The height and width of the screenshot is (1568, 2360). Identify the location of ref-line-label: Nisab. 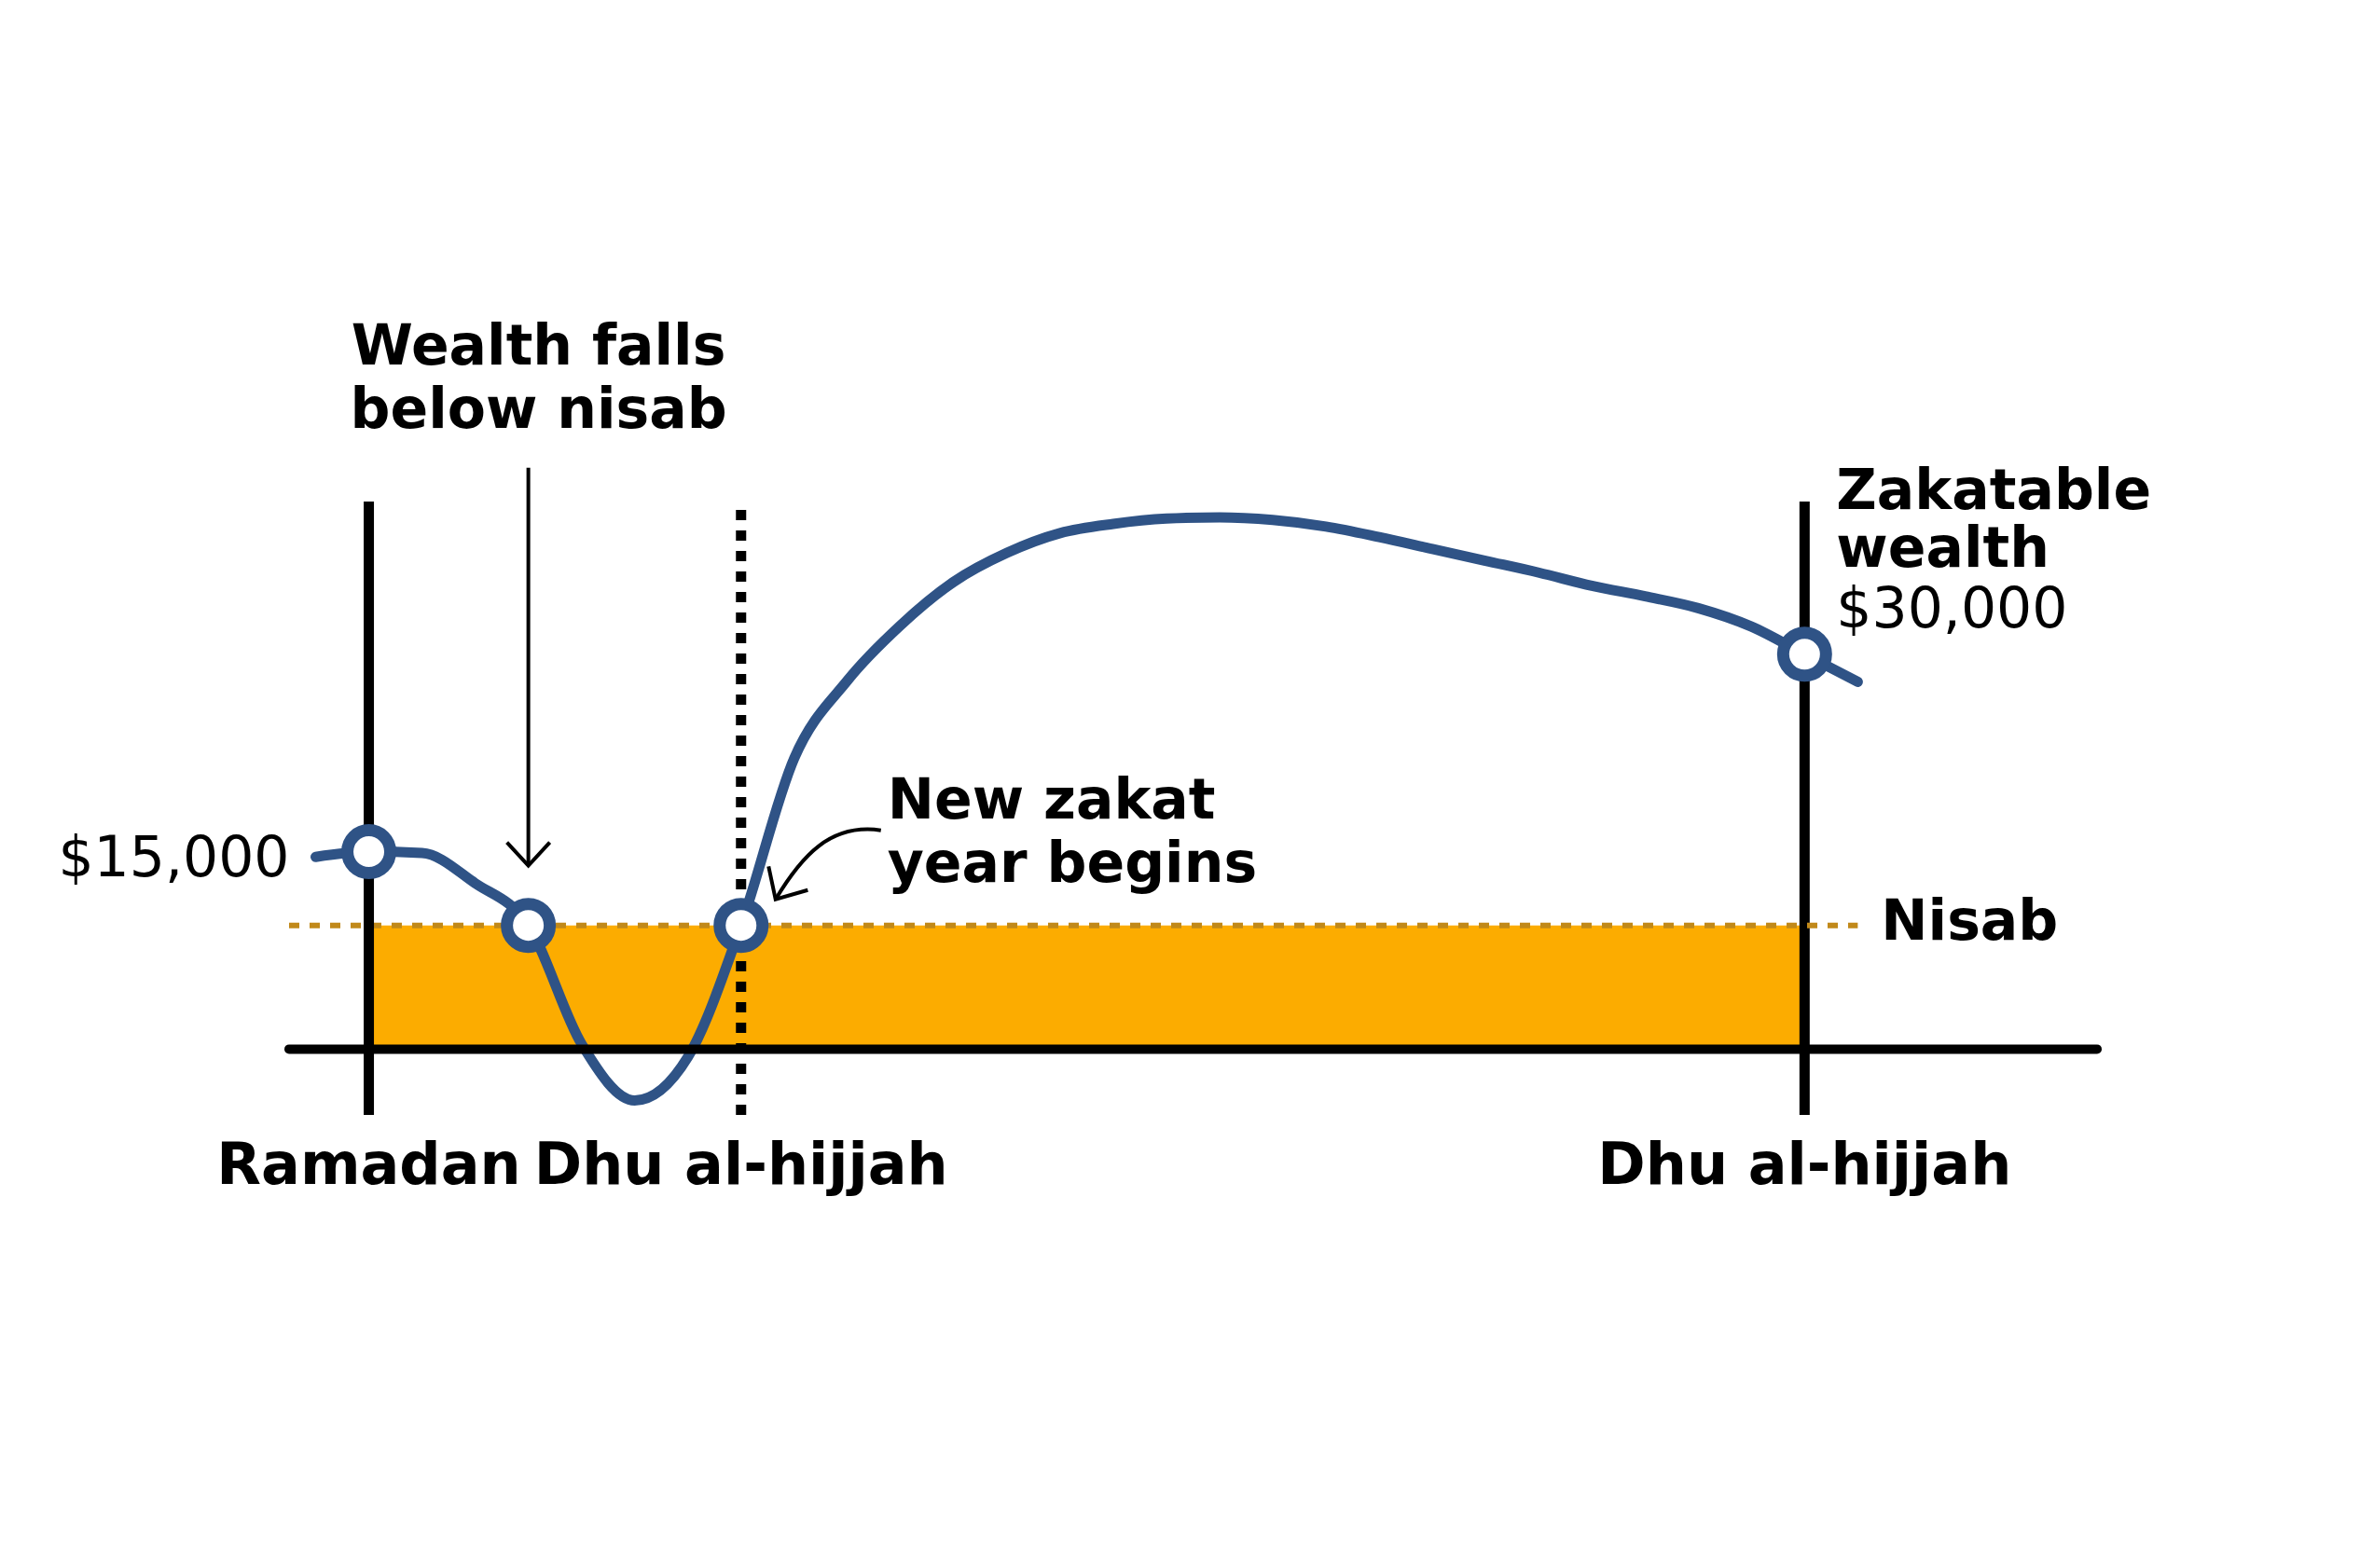
(1970, 920).